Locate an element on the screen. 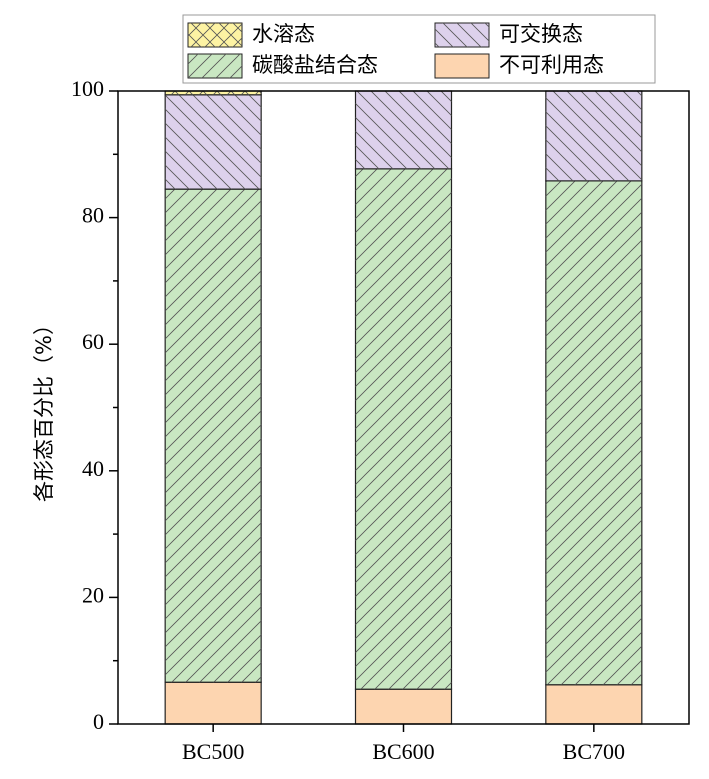  legend-label: 不可利用态 is located at coordinates (551, 65).